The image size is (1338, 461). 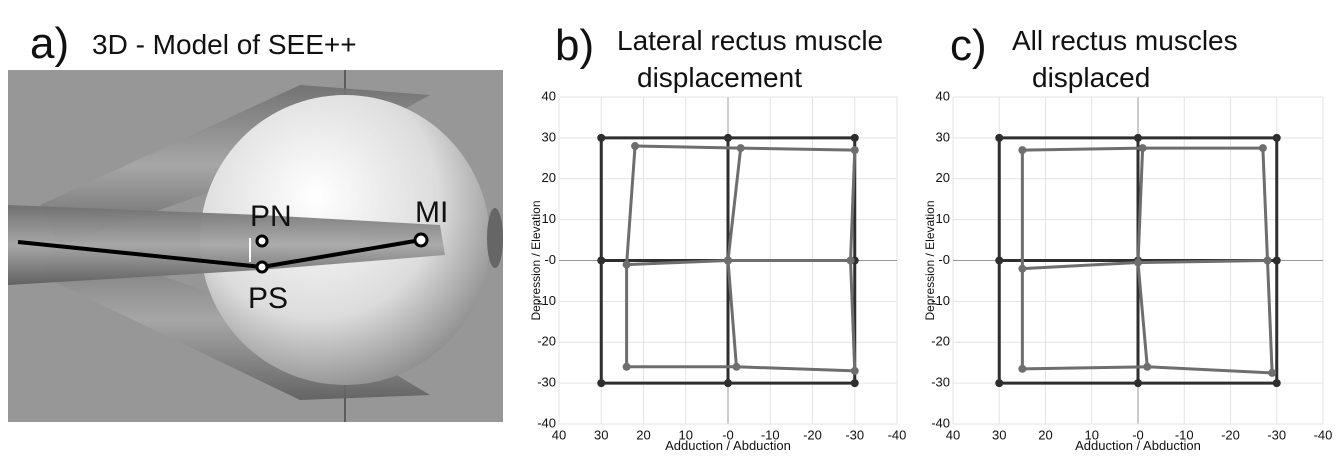 I want to click on point-label: MI, so click(x=431, y=212).